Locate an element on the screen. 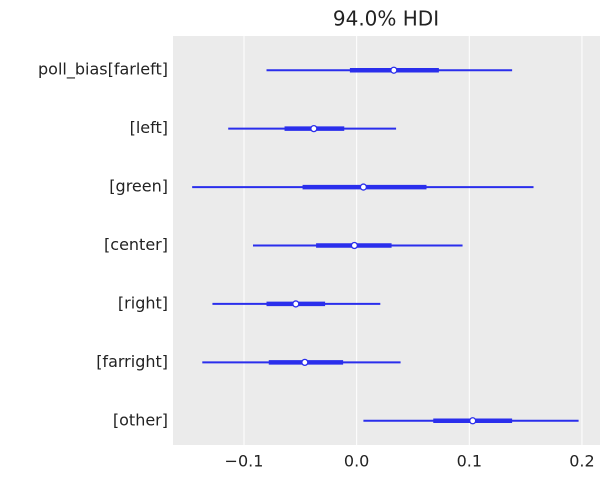  x-tick-label: 0.2 is located at coordinates (581, 461).